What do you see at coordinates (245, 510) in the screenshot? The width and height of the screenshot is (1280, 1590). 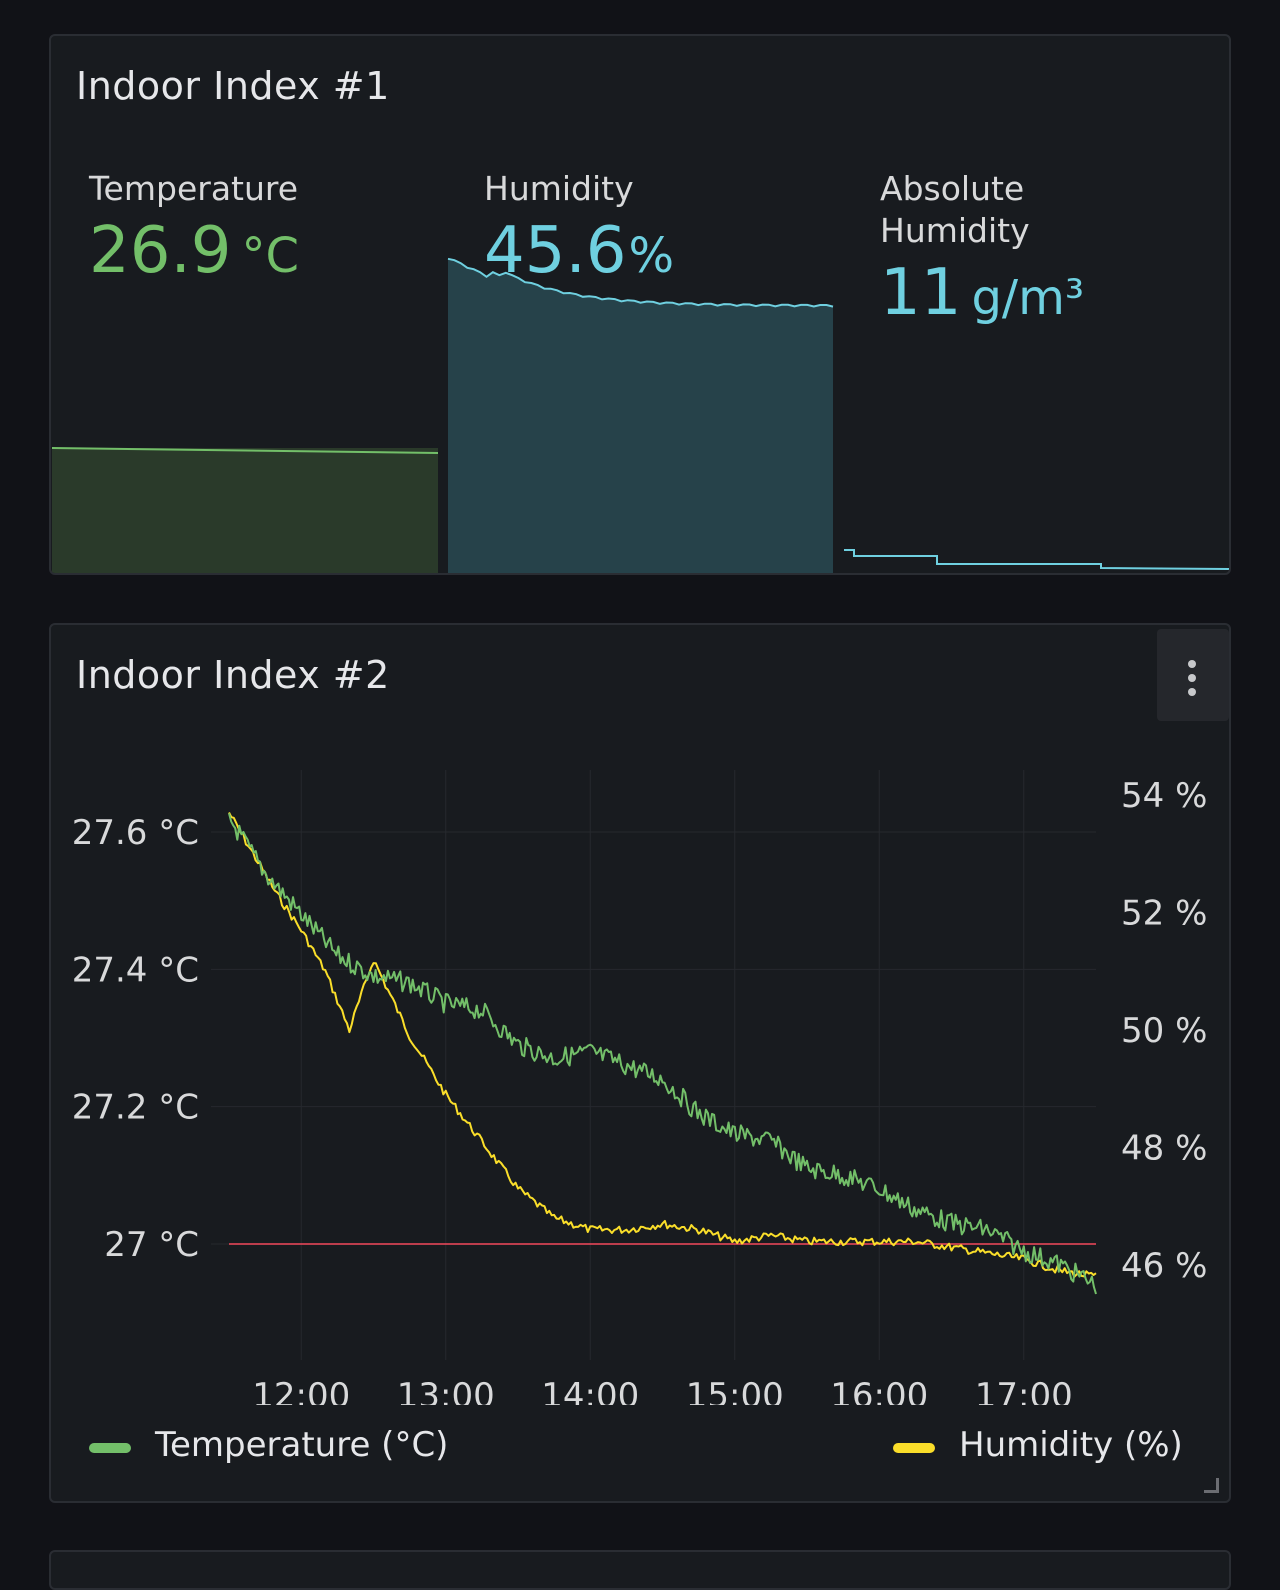 I see `temperature-sparkline-fill` at bounding box center [245, 510].